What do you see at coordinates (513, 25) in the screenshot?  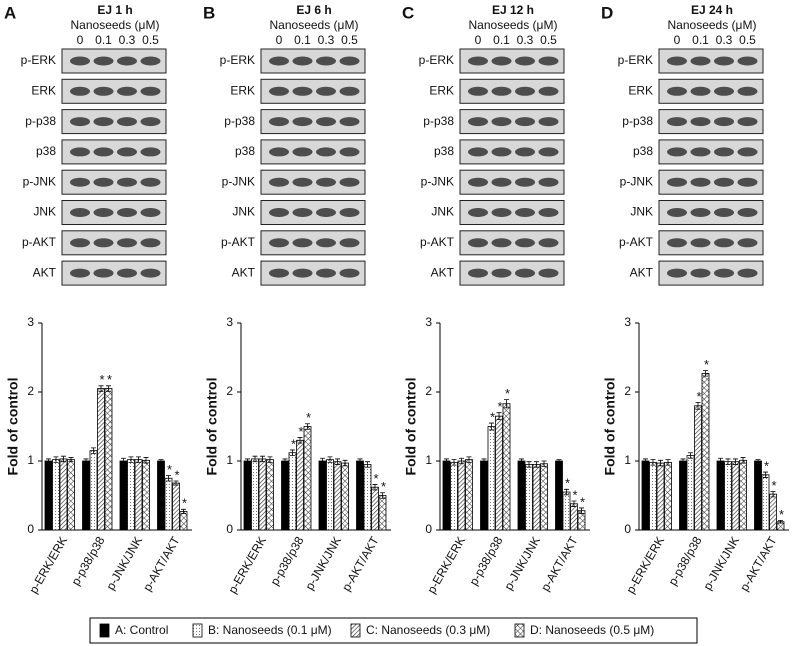 I see `treatment-label: Nanoseeds (μM)` at bounding box center [513, 25].